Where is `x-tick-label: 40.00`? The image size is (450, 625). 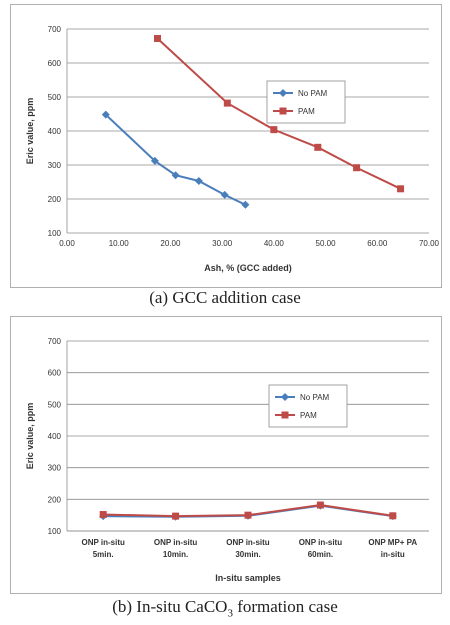
x-tick-label: 40.00 is located at coordinates (274, 243).